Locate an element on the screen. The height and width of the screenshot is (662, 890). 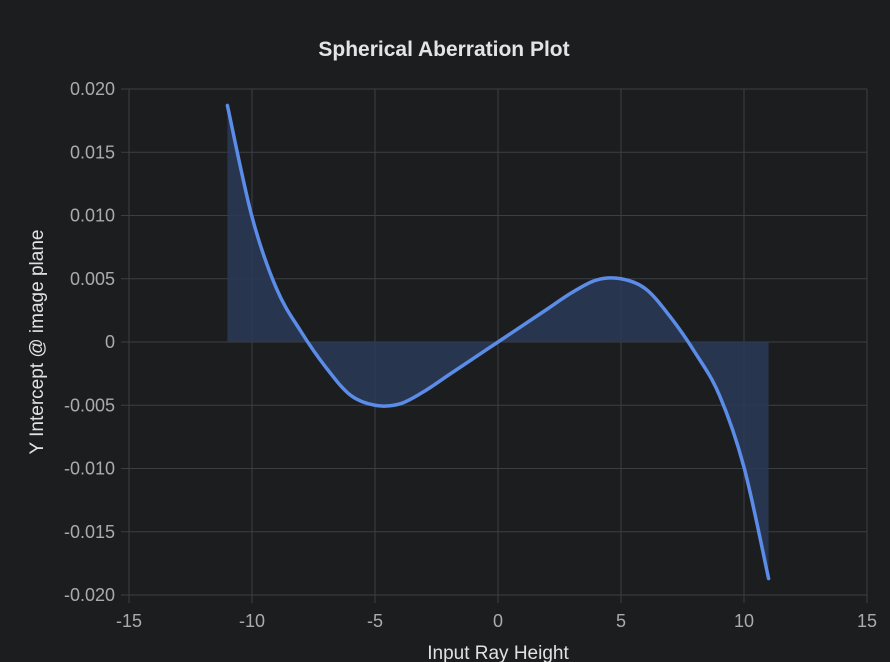
x-tick-label: 15 is located at coordinates (867, 621).